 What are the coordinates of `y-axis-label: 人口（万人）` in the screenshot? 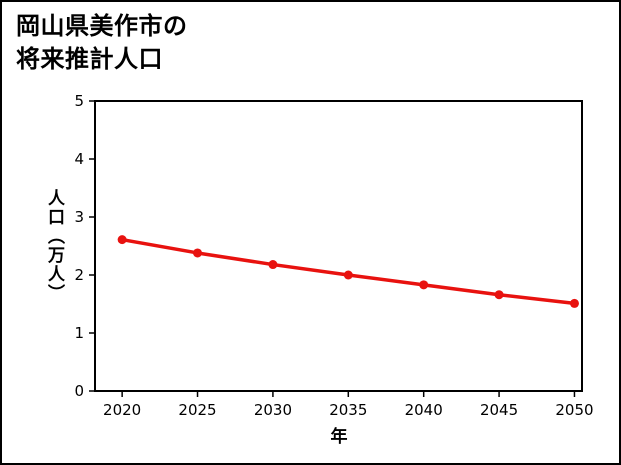 It's located at (54, 246).